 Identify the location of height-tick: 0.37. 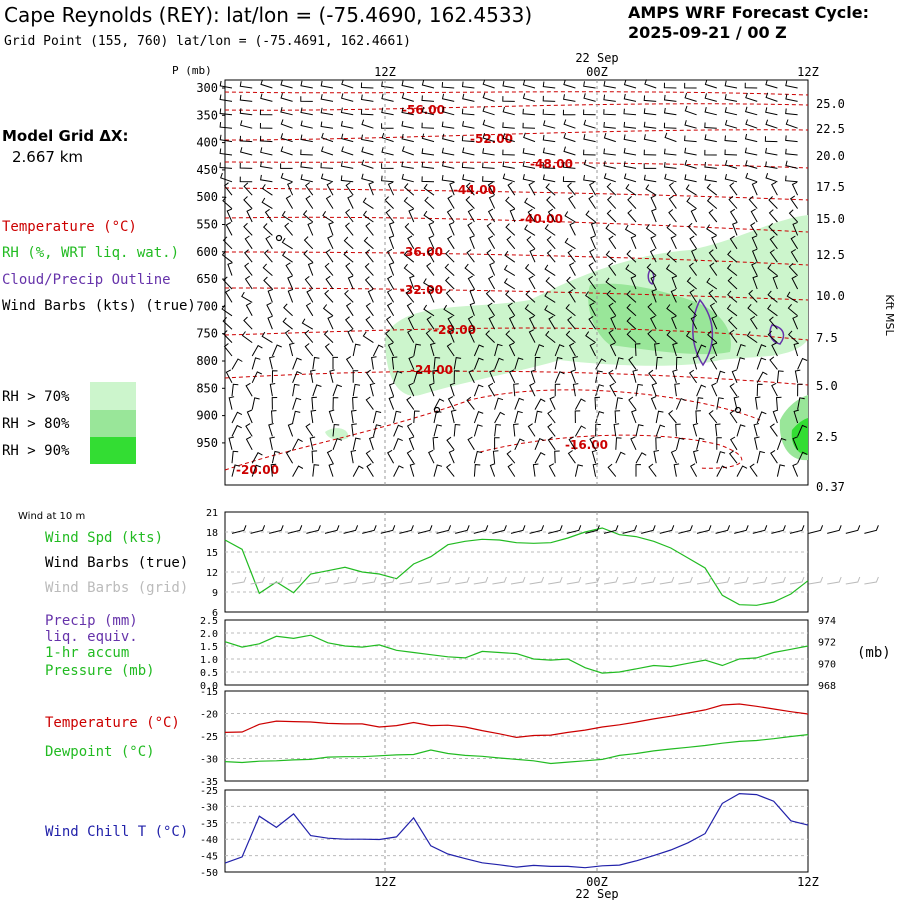
(830, 487).